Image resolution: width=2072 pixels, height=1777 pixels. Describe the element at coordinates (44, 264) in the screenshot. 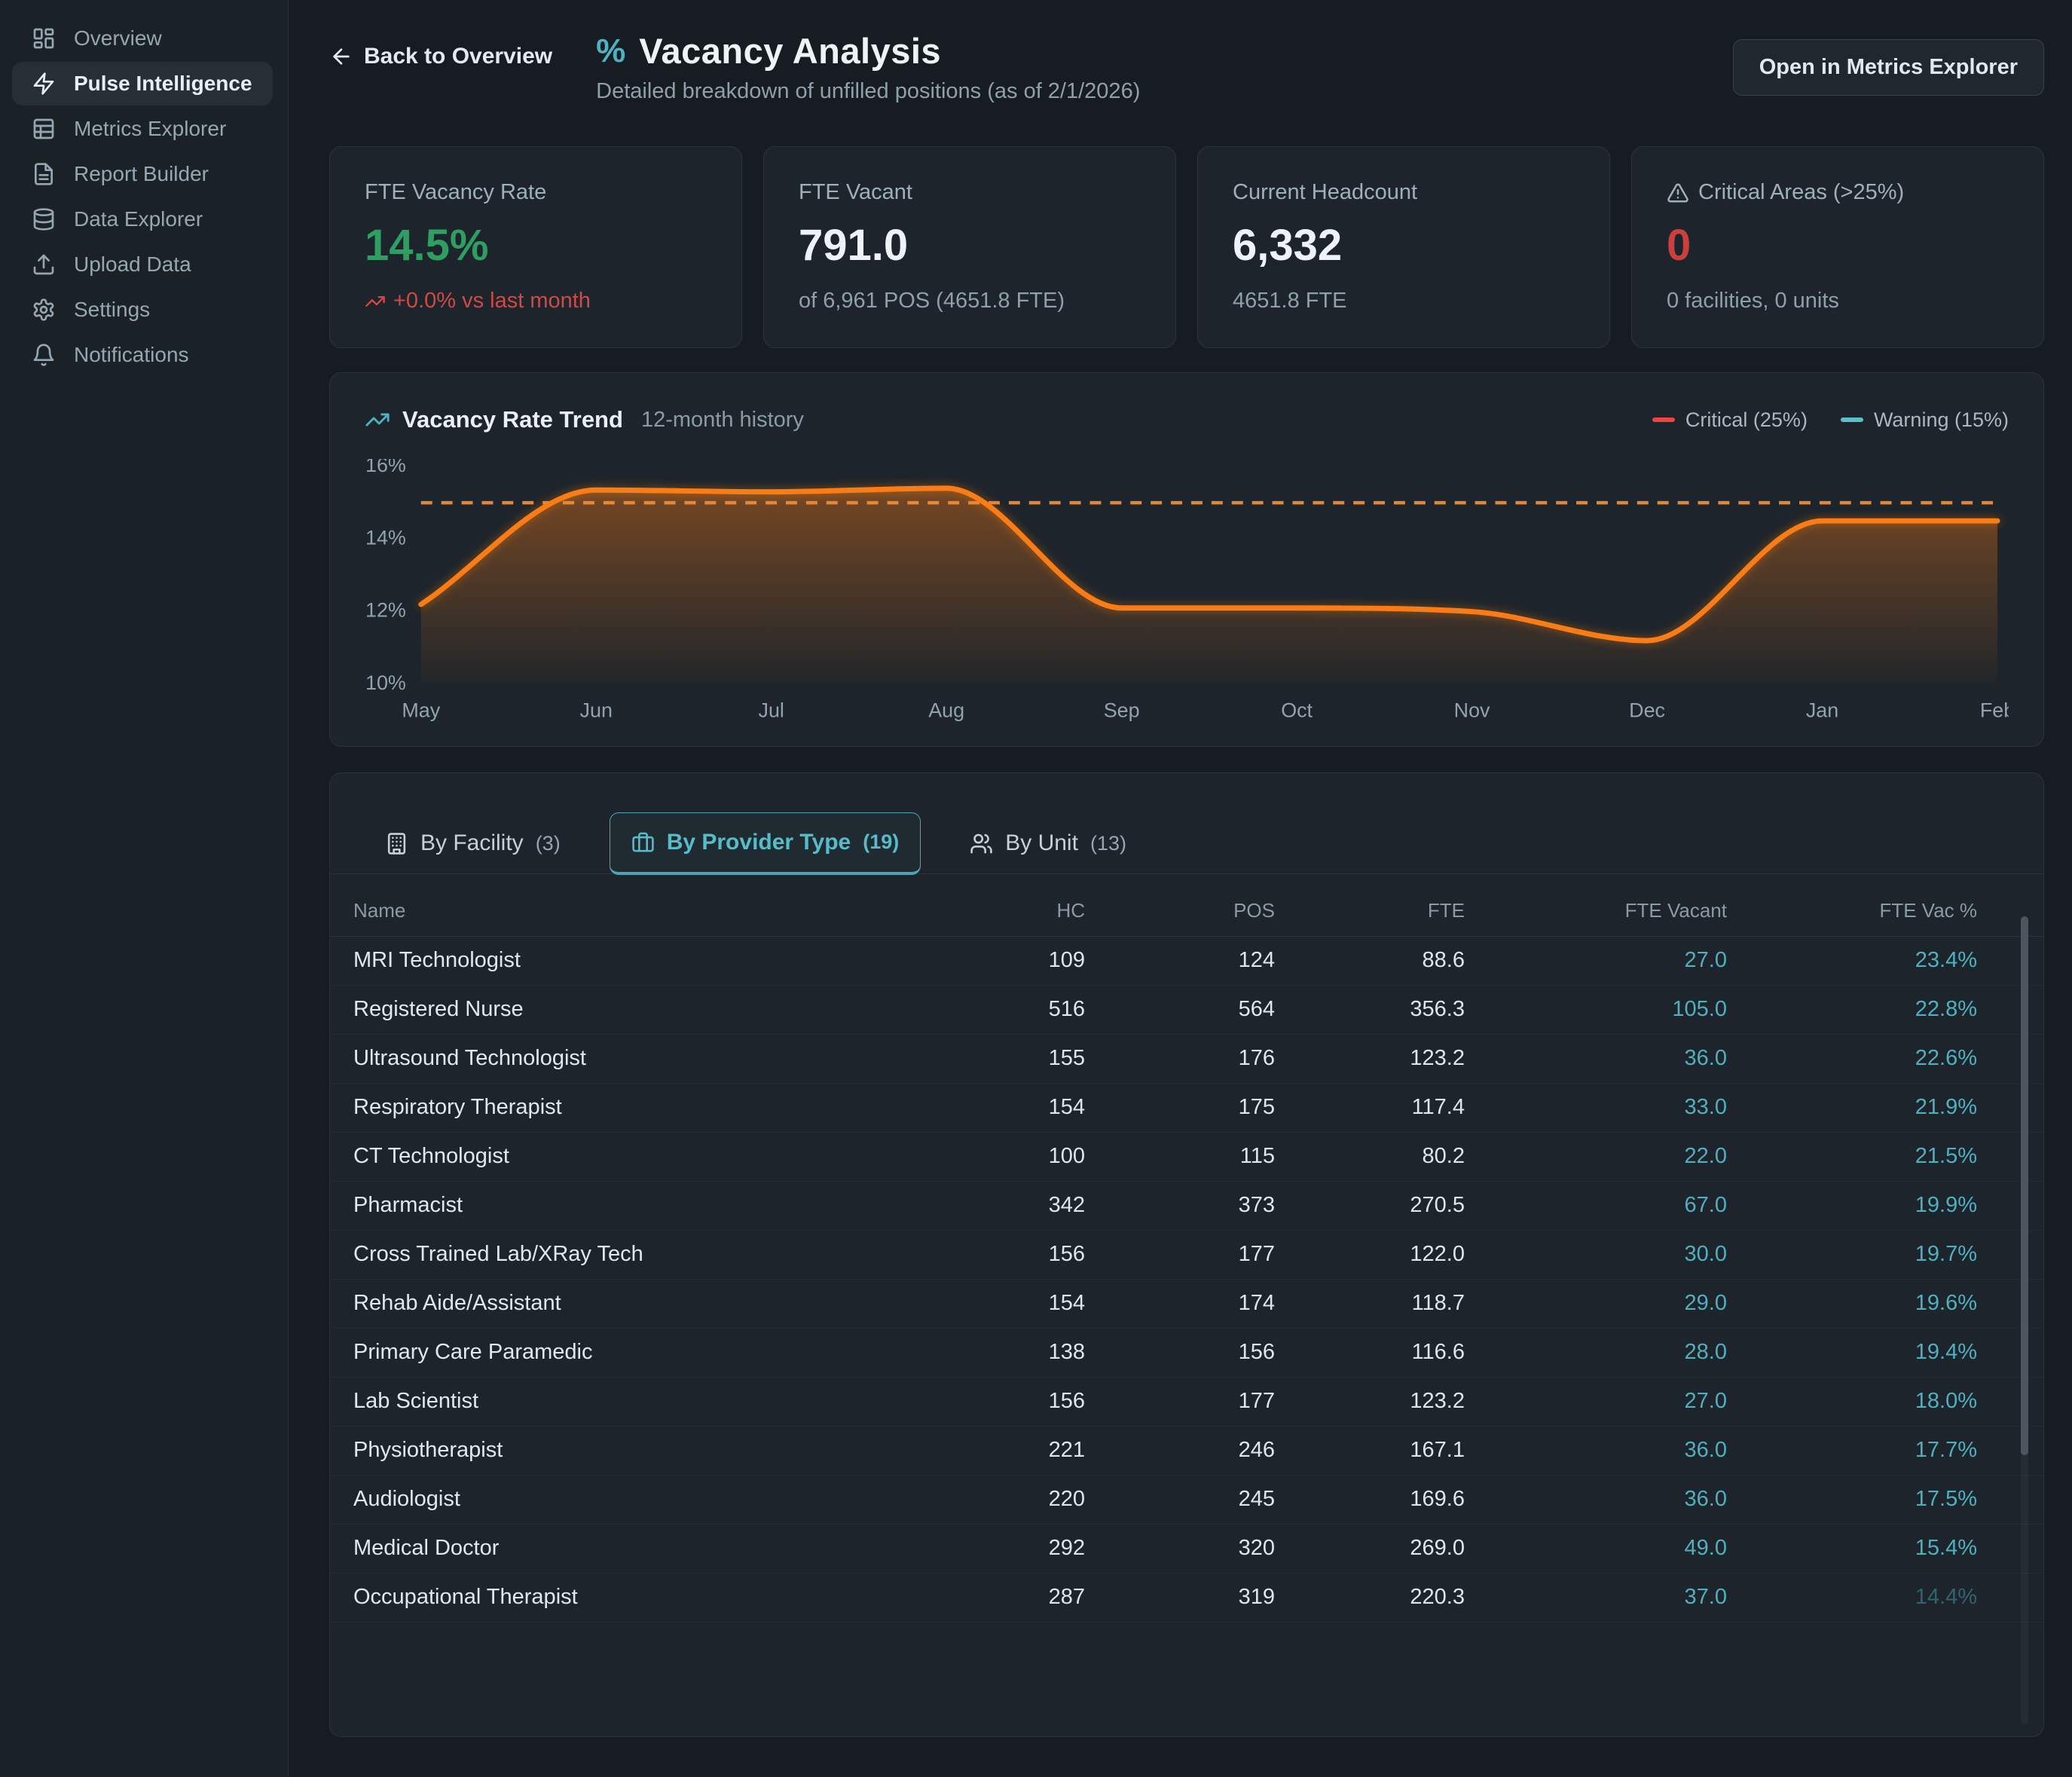

I see `upload-icon` at that location.